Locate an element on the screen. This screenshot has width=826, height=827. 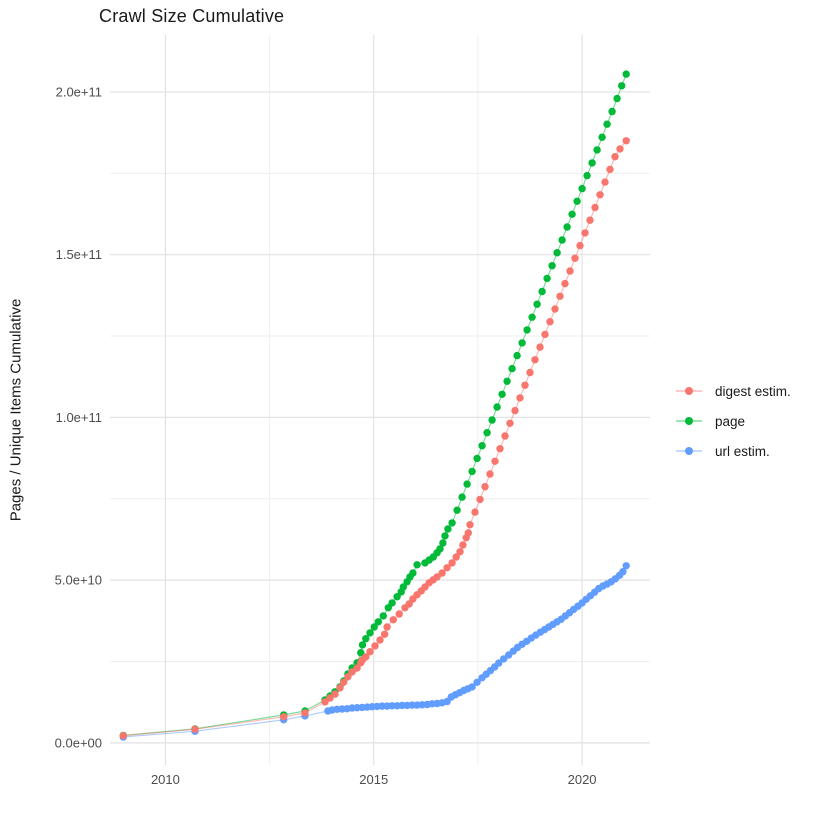
y-tick-label: 5.0e+10 is located at coordinates (78, 580).